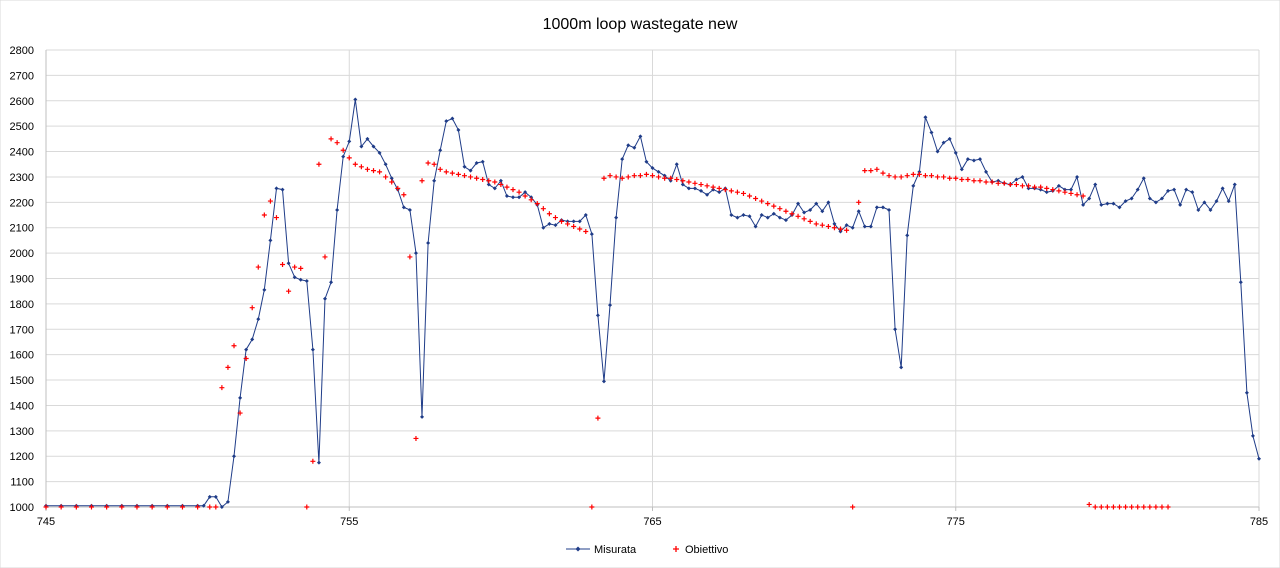  Describe the element at coordinates (22, 254) in the screenshot. I see `y-tick-label: 2000` at that location.